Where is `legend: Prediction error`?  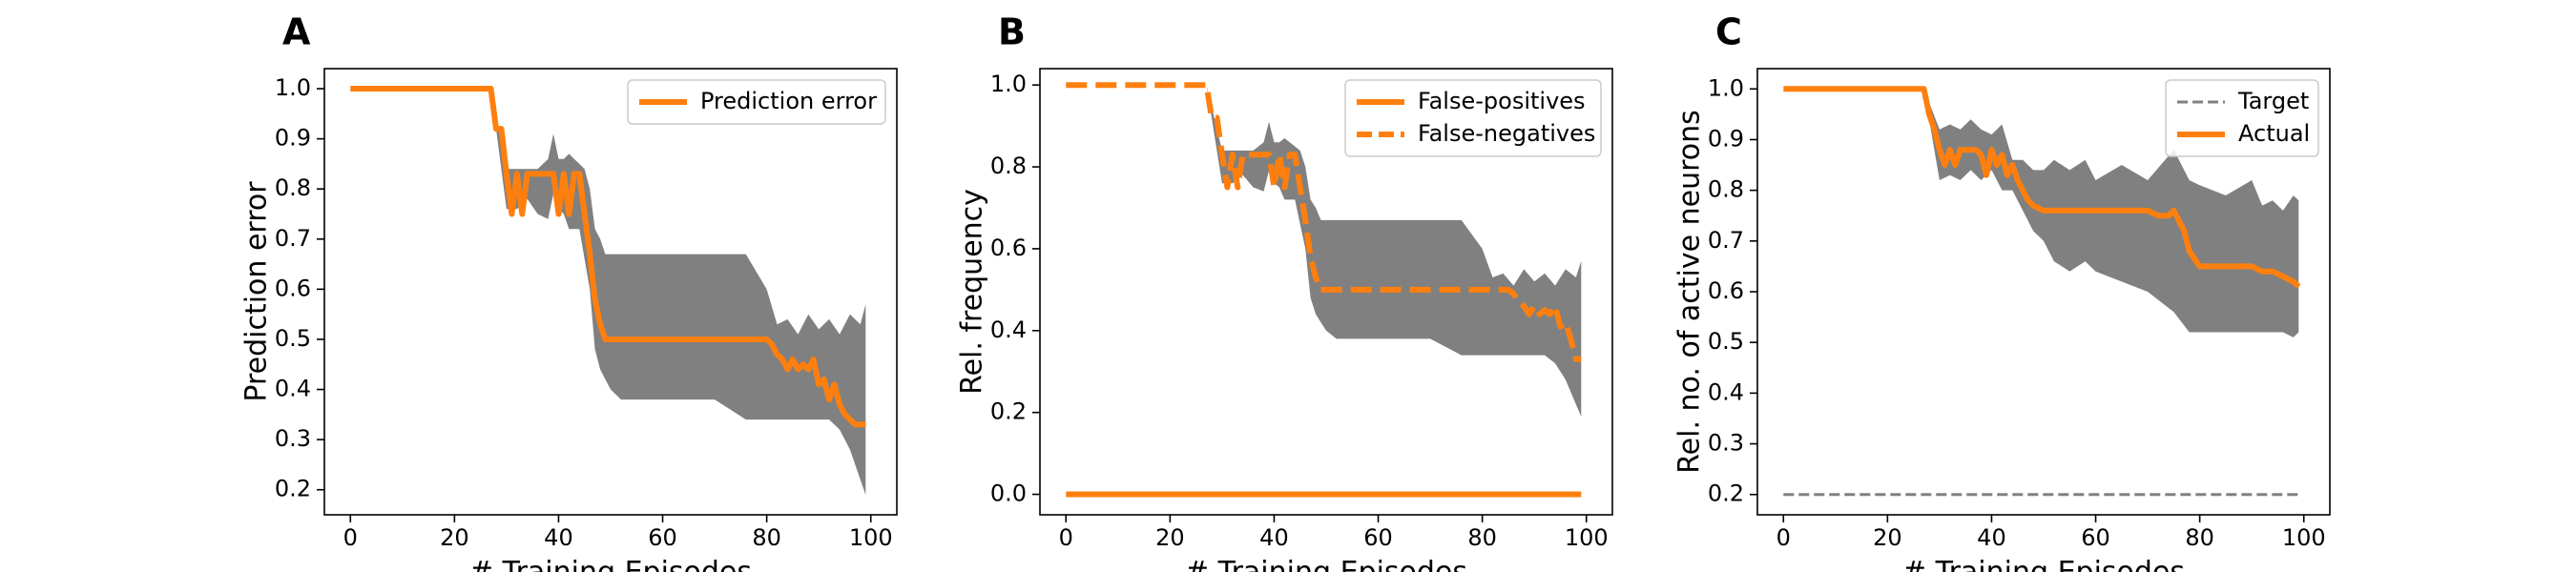 legend: Prediction error is located at coordinates (756, 102).